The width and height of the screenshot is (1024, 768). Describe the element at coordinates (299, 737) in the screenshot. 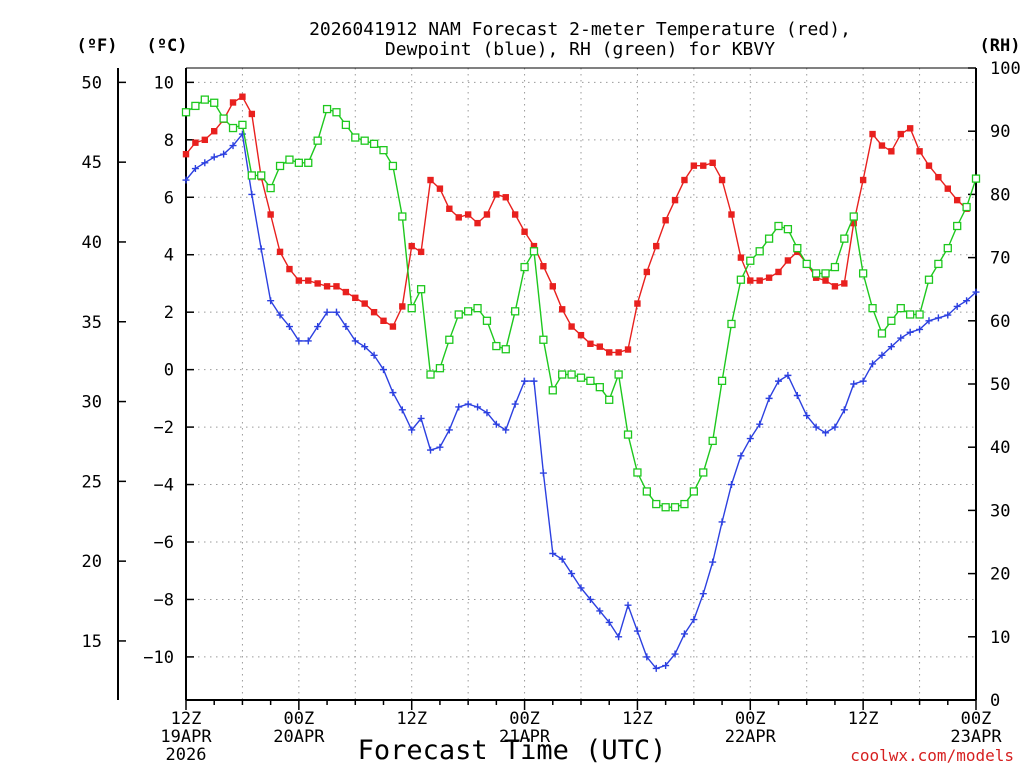

I see `x-tick-label: 20APR` at that location.